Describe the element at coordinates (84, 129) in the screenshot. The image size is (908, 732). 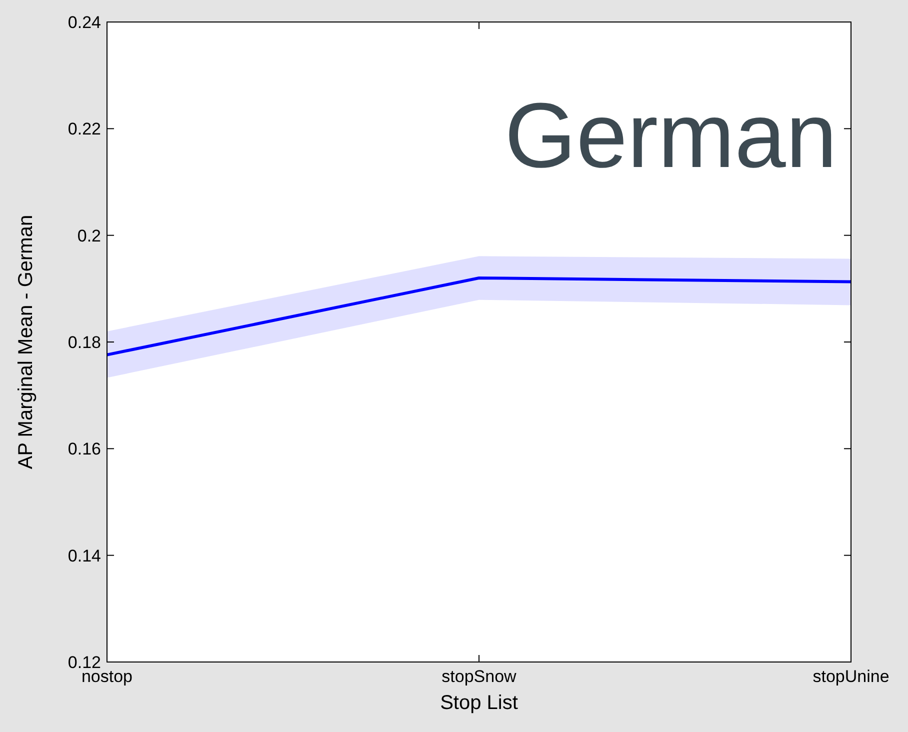
I see `y-tick-label: 0.22` at that location.